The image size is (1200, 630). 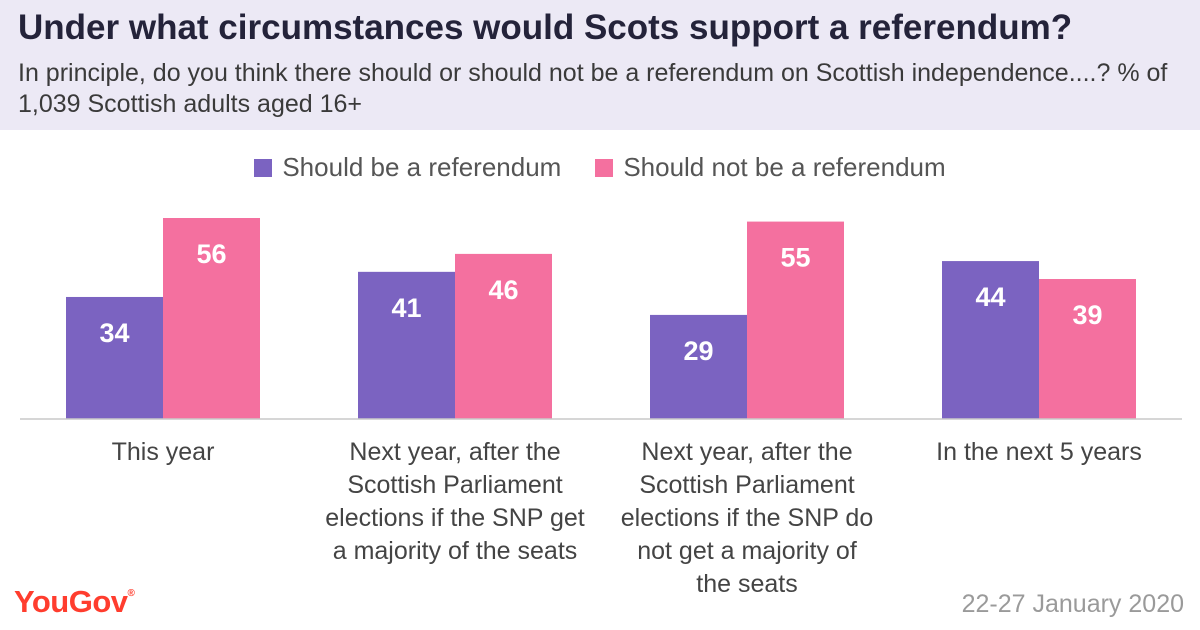 What do you see at coordinates (503, 290) in the screenshot?
I see `bar-value-should-not-2: 46` at bounding box center [503, 290].